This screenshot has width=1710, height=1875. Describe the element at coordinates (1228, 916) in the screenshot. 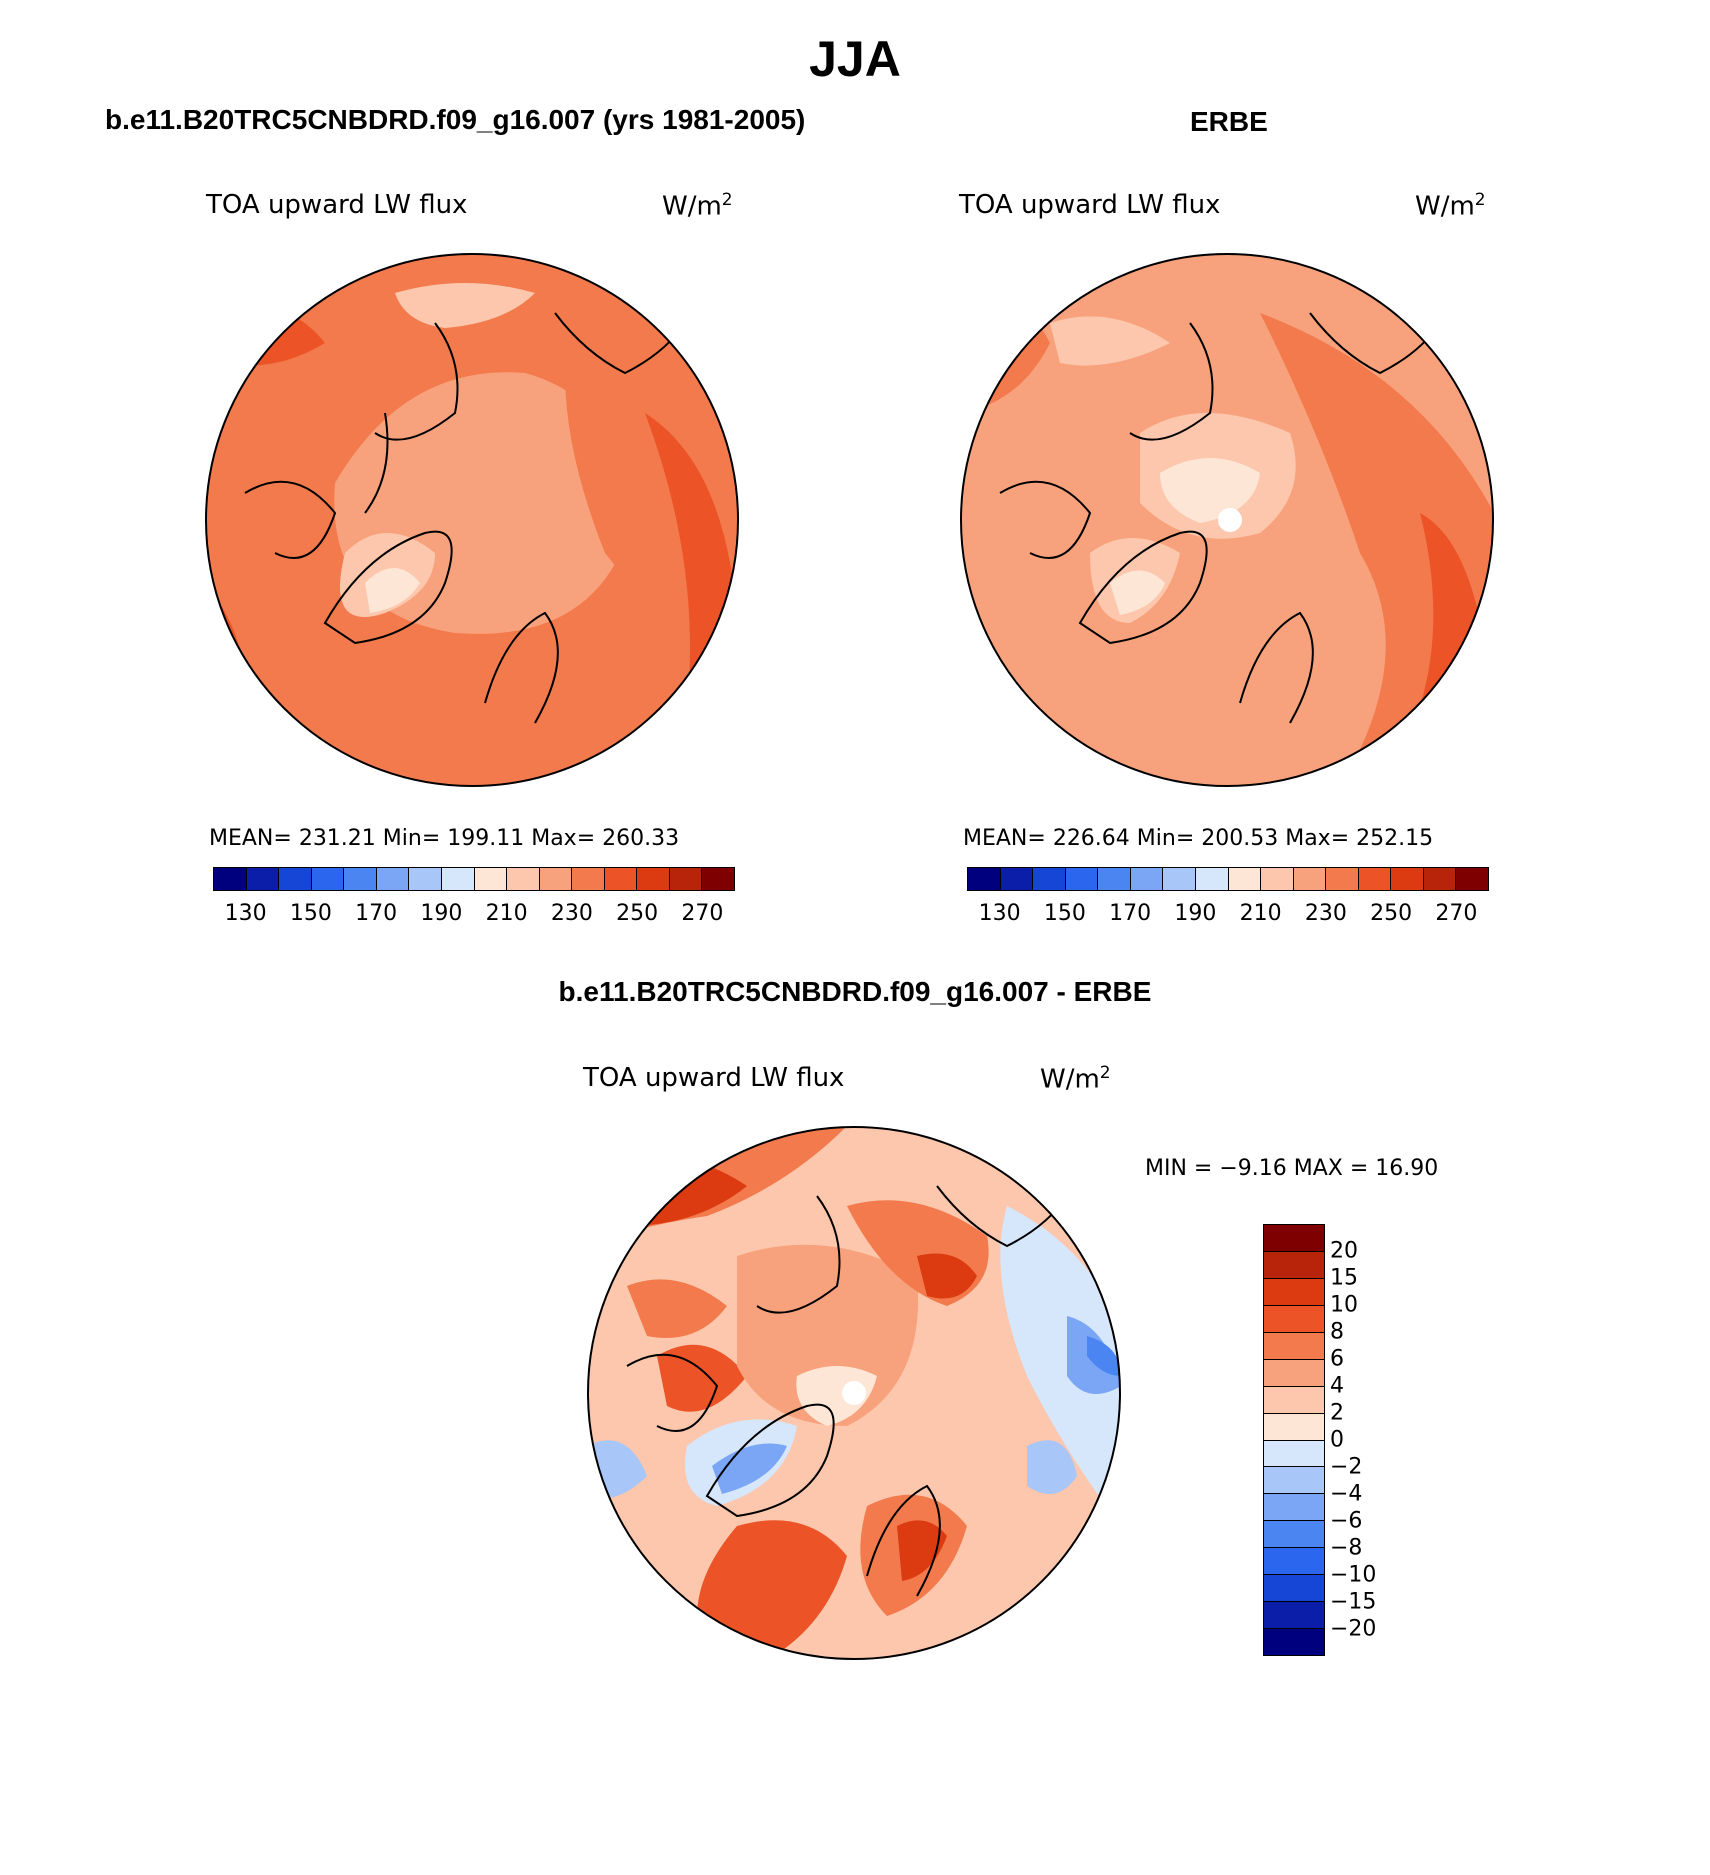

I see `panel-2-colorbar-ticks: 130 150 170 190 210 230 250 270` at that location.